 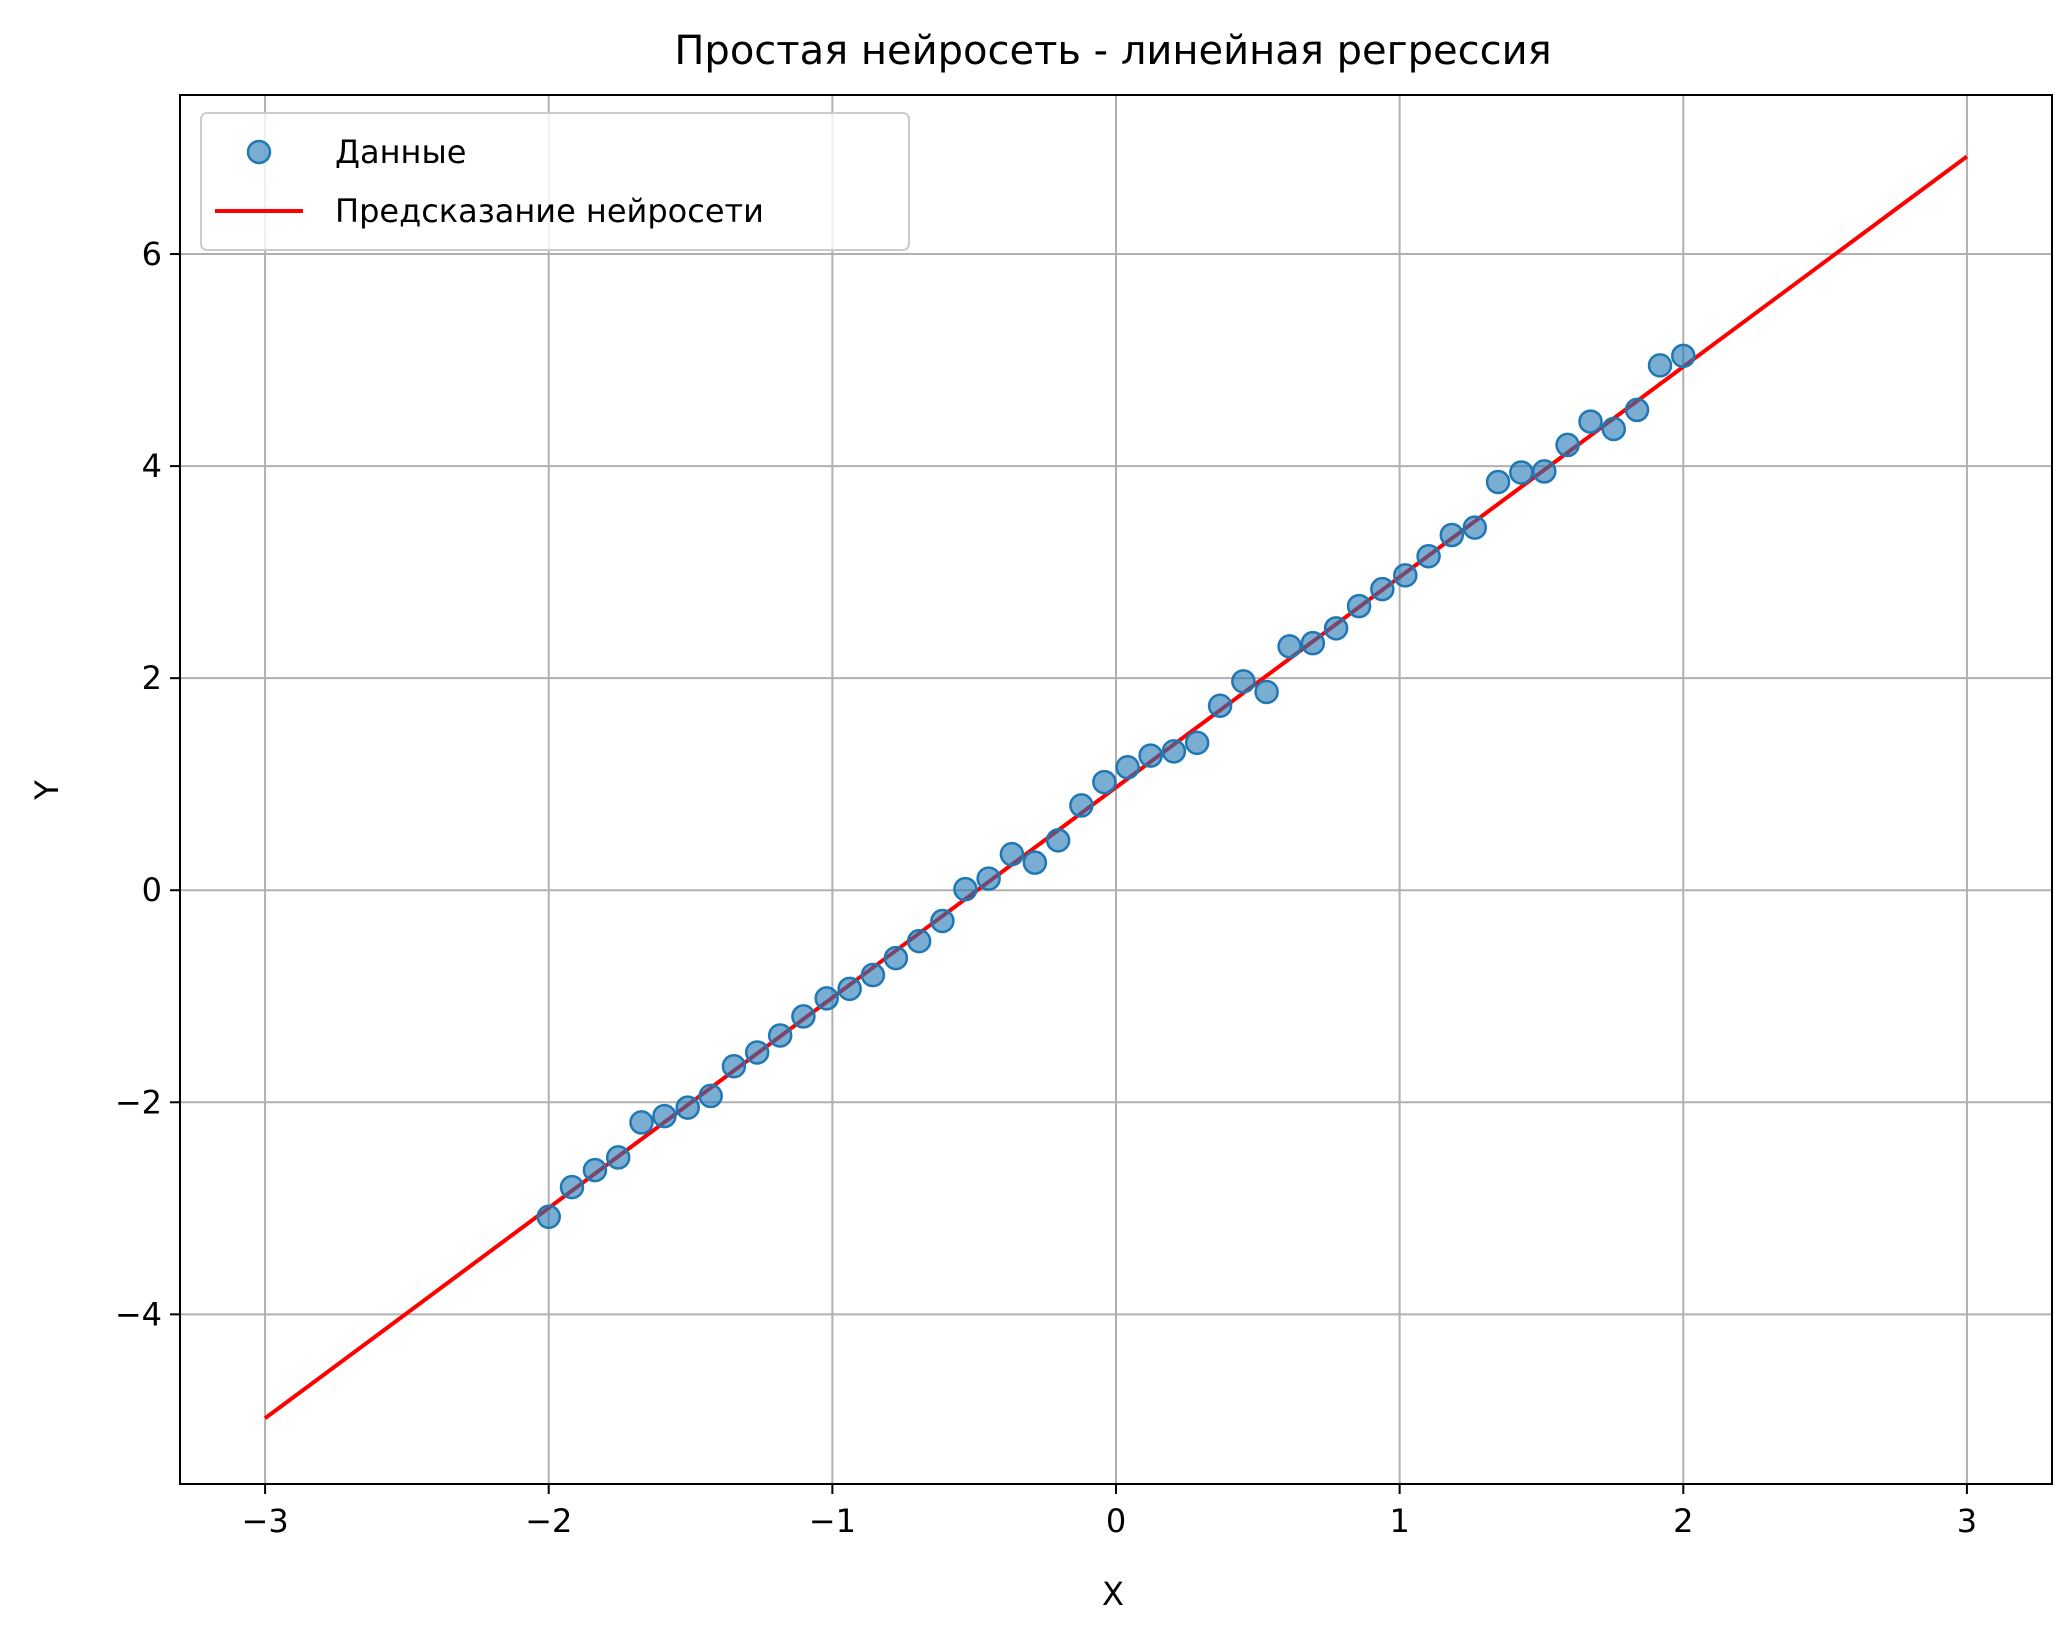 I want to click on x-ticks: −3 −2 −1 0 1 2 3, so click(x=1109, y=1512).